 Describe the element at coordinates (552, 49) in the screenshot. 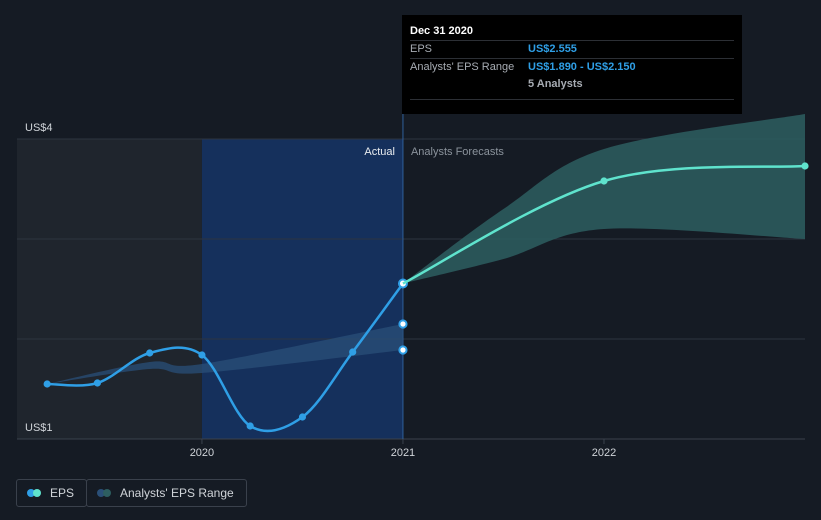

I see `tooltip-eps-value: US$2.555` at that location.